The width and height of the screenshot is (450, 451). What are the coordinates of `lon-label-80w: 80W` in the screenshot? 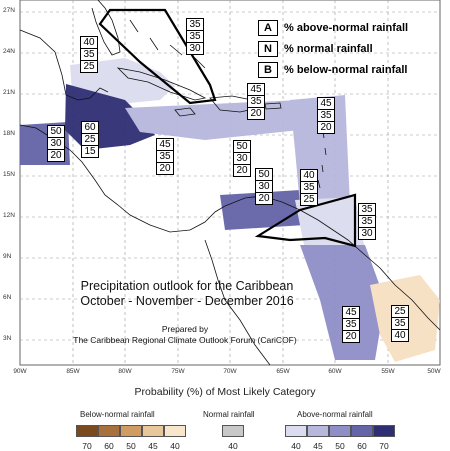 It's located at (125, 371).